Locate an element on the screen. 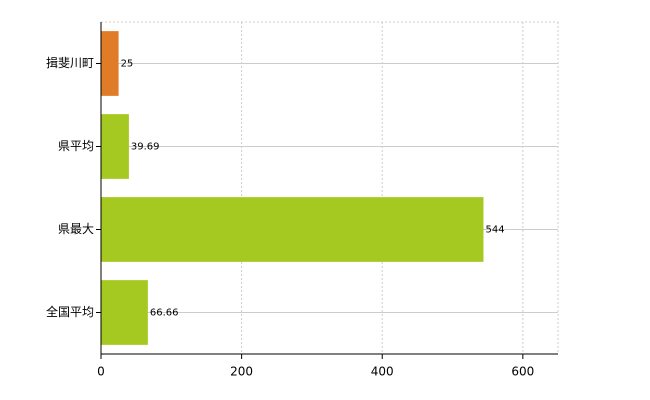  value-label: 66.66 is located at coordinates (164, 313).